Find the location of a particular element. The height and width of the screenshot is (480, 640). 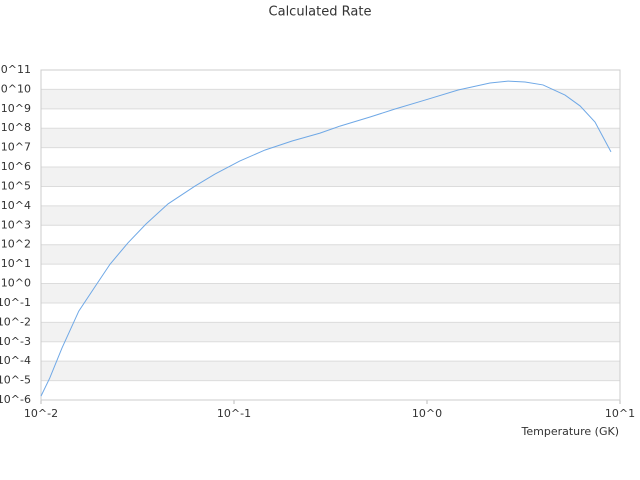

y-tick-label: 10^1 is located at coordinates (16, 263).